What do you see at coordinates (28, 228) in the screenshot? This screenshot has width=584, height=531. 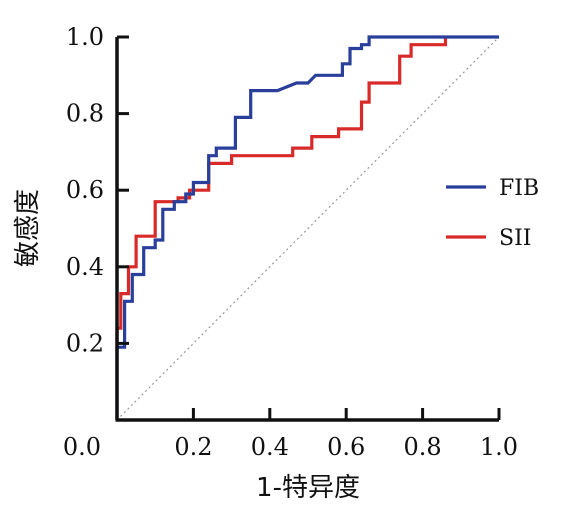 I see `y-axis-title: 敏感度` at bounding box center [28, 228].